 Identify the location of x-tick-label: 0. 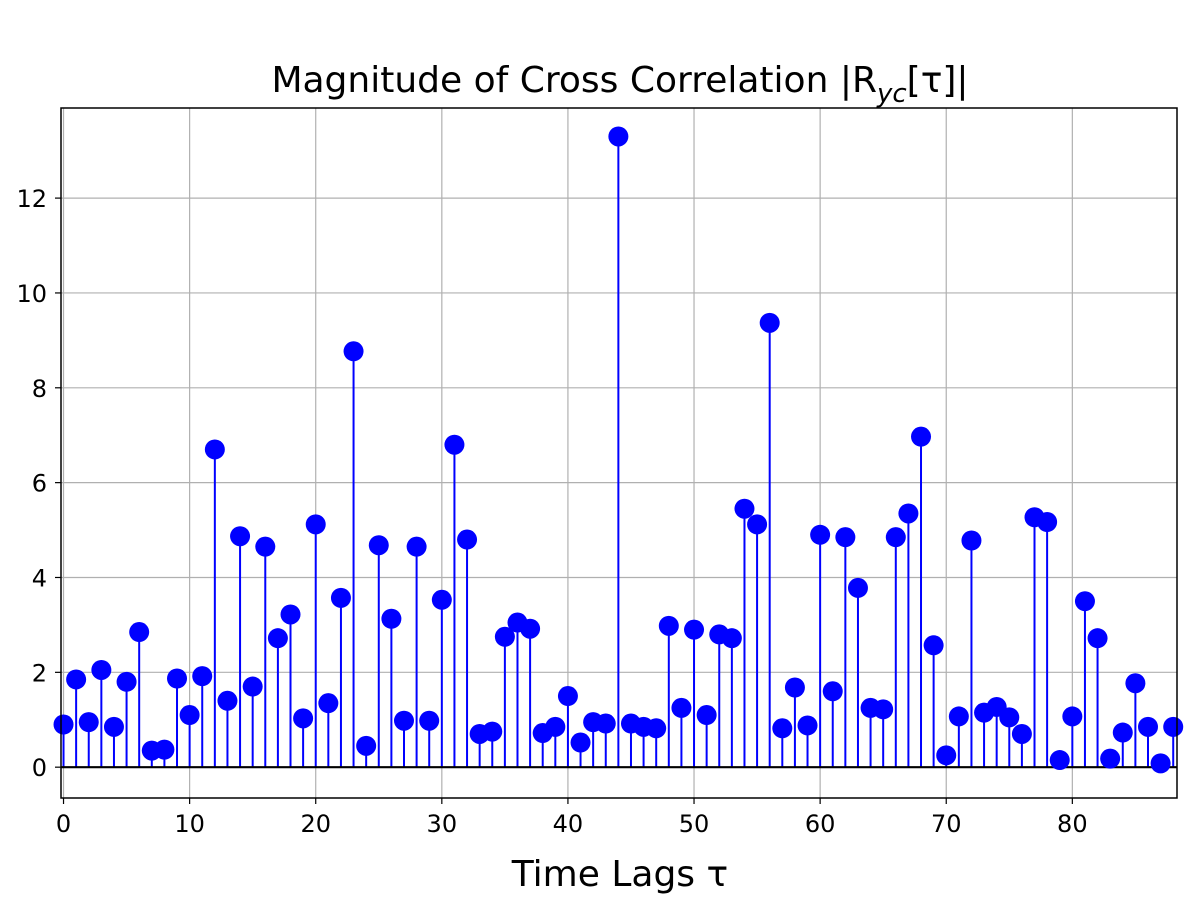
(63, 824).